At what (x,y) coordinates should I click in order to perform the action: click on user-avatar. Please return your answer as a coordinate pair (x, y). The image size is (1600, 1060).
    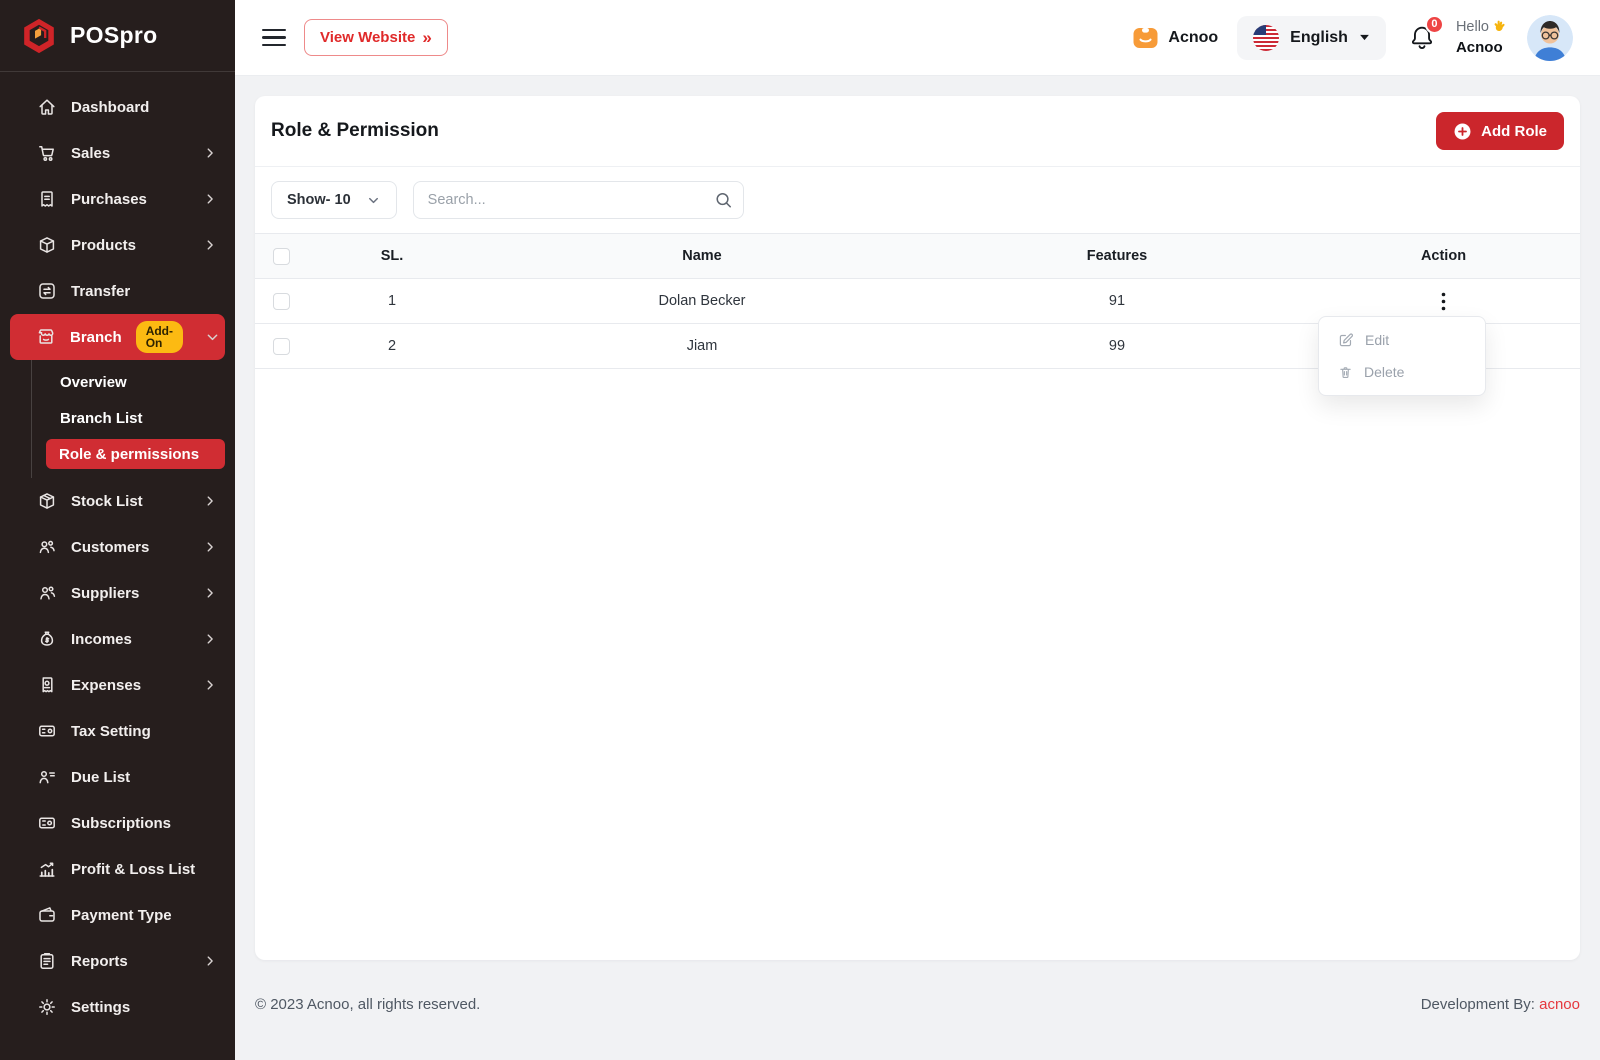
    Looking at the image, I should click on (1550, 37).